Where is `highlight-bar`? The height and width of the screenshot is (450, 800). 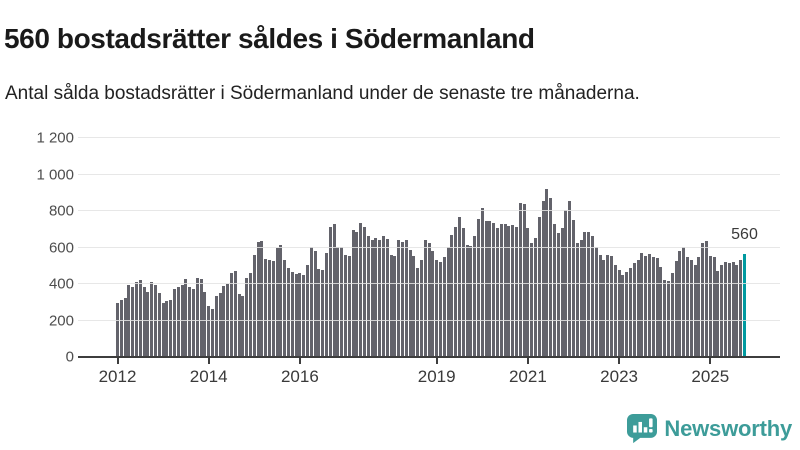
highlight-bar is located at coordinates (744, 304).